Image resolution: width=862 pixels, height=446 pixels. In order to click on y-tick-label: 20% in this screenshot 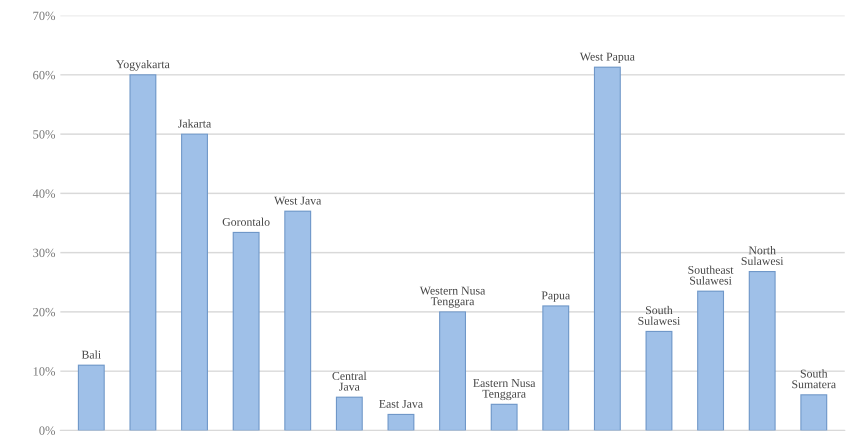, I will do `click(44, 312)`.